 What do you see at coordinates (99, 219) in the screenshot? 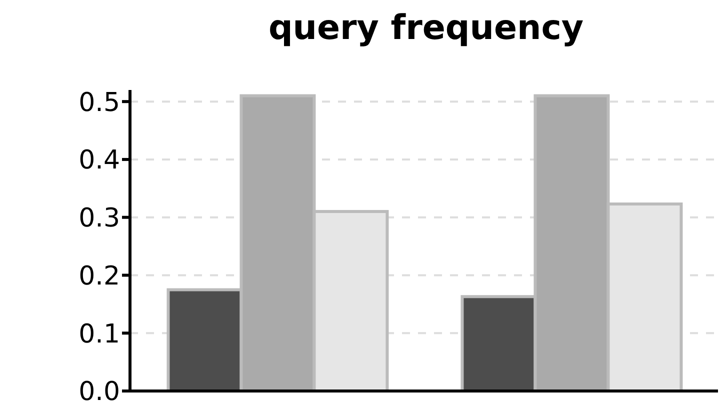
I see `y-tick-label: 0.3` at bounding box center [99, 219].